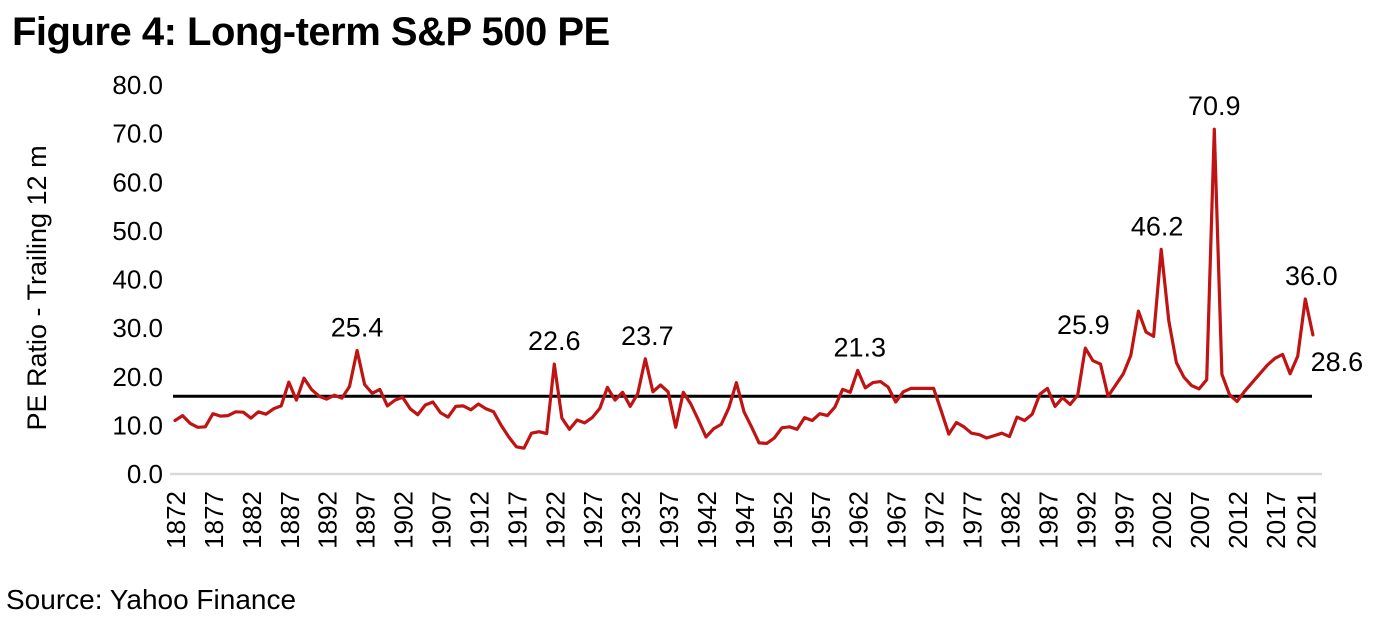  What do you see at coordinates (137, 377) in the screenshot?
I see `y-tick-label: 20.0` at bounding box center [137, 377].